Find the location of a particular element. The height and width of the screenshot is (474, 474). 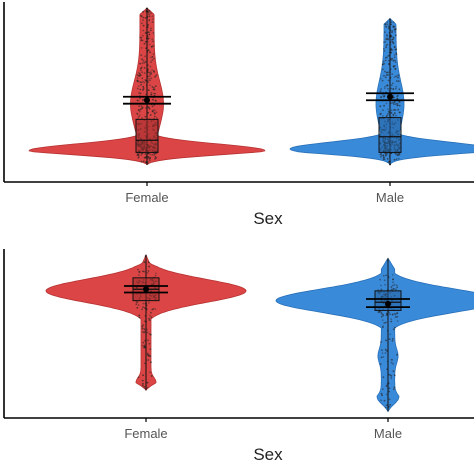

x-tick-label-male: Male is located at coordinates (390, 197).